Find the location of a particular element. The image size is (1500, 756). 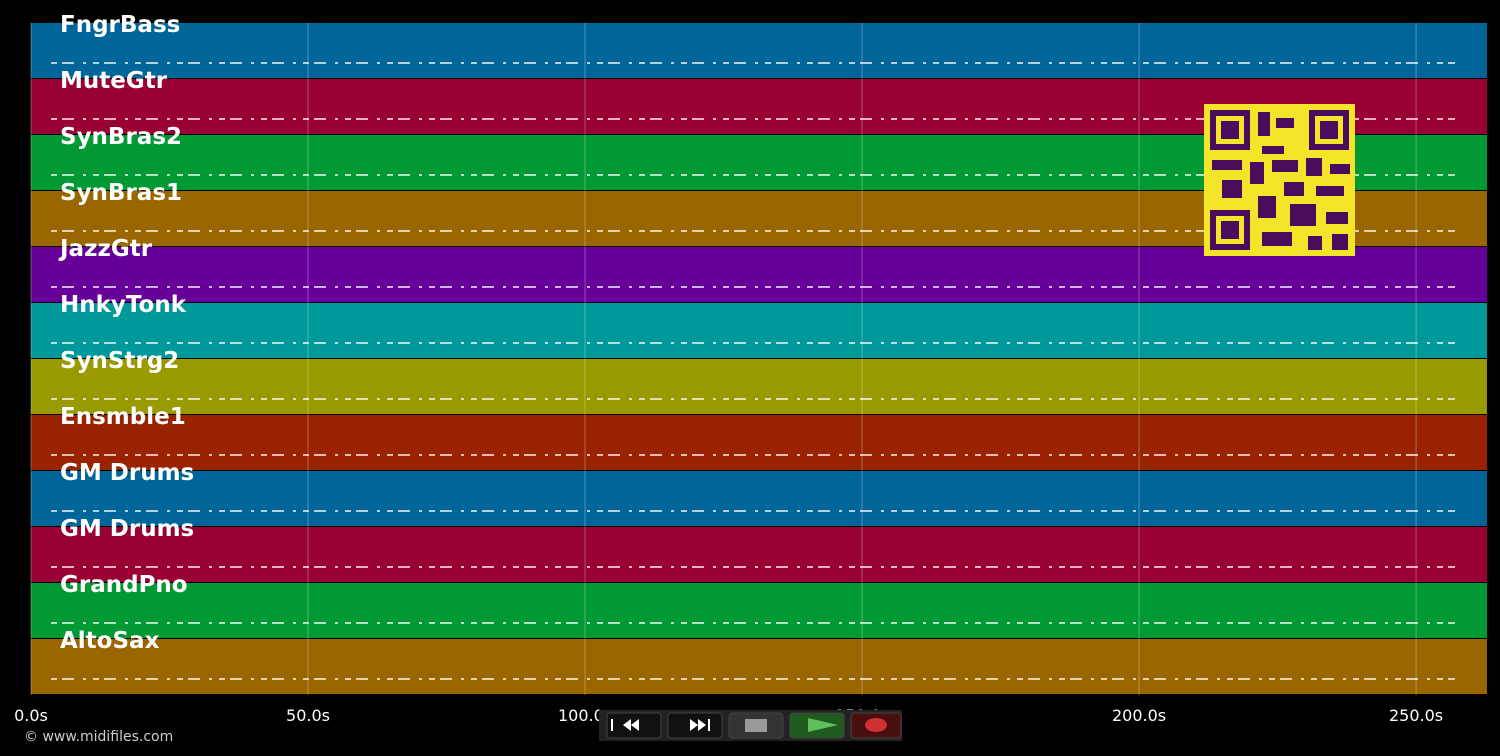

track-name: FngrBass is located at coordinates (120, 25).